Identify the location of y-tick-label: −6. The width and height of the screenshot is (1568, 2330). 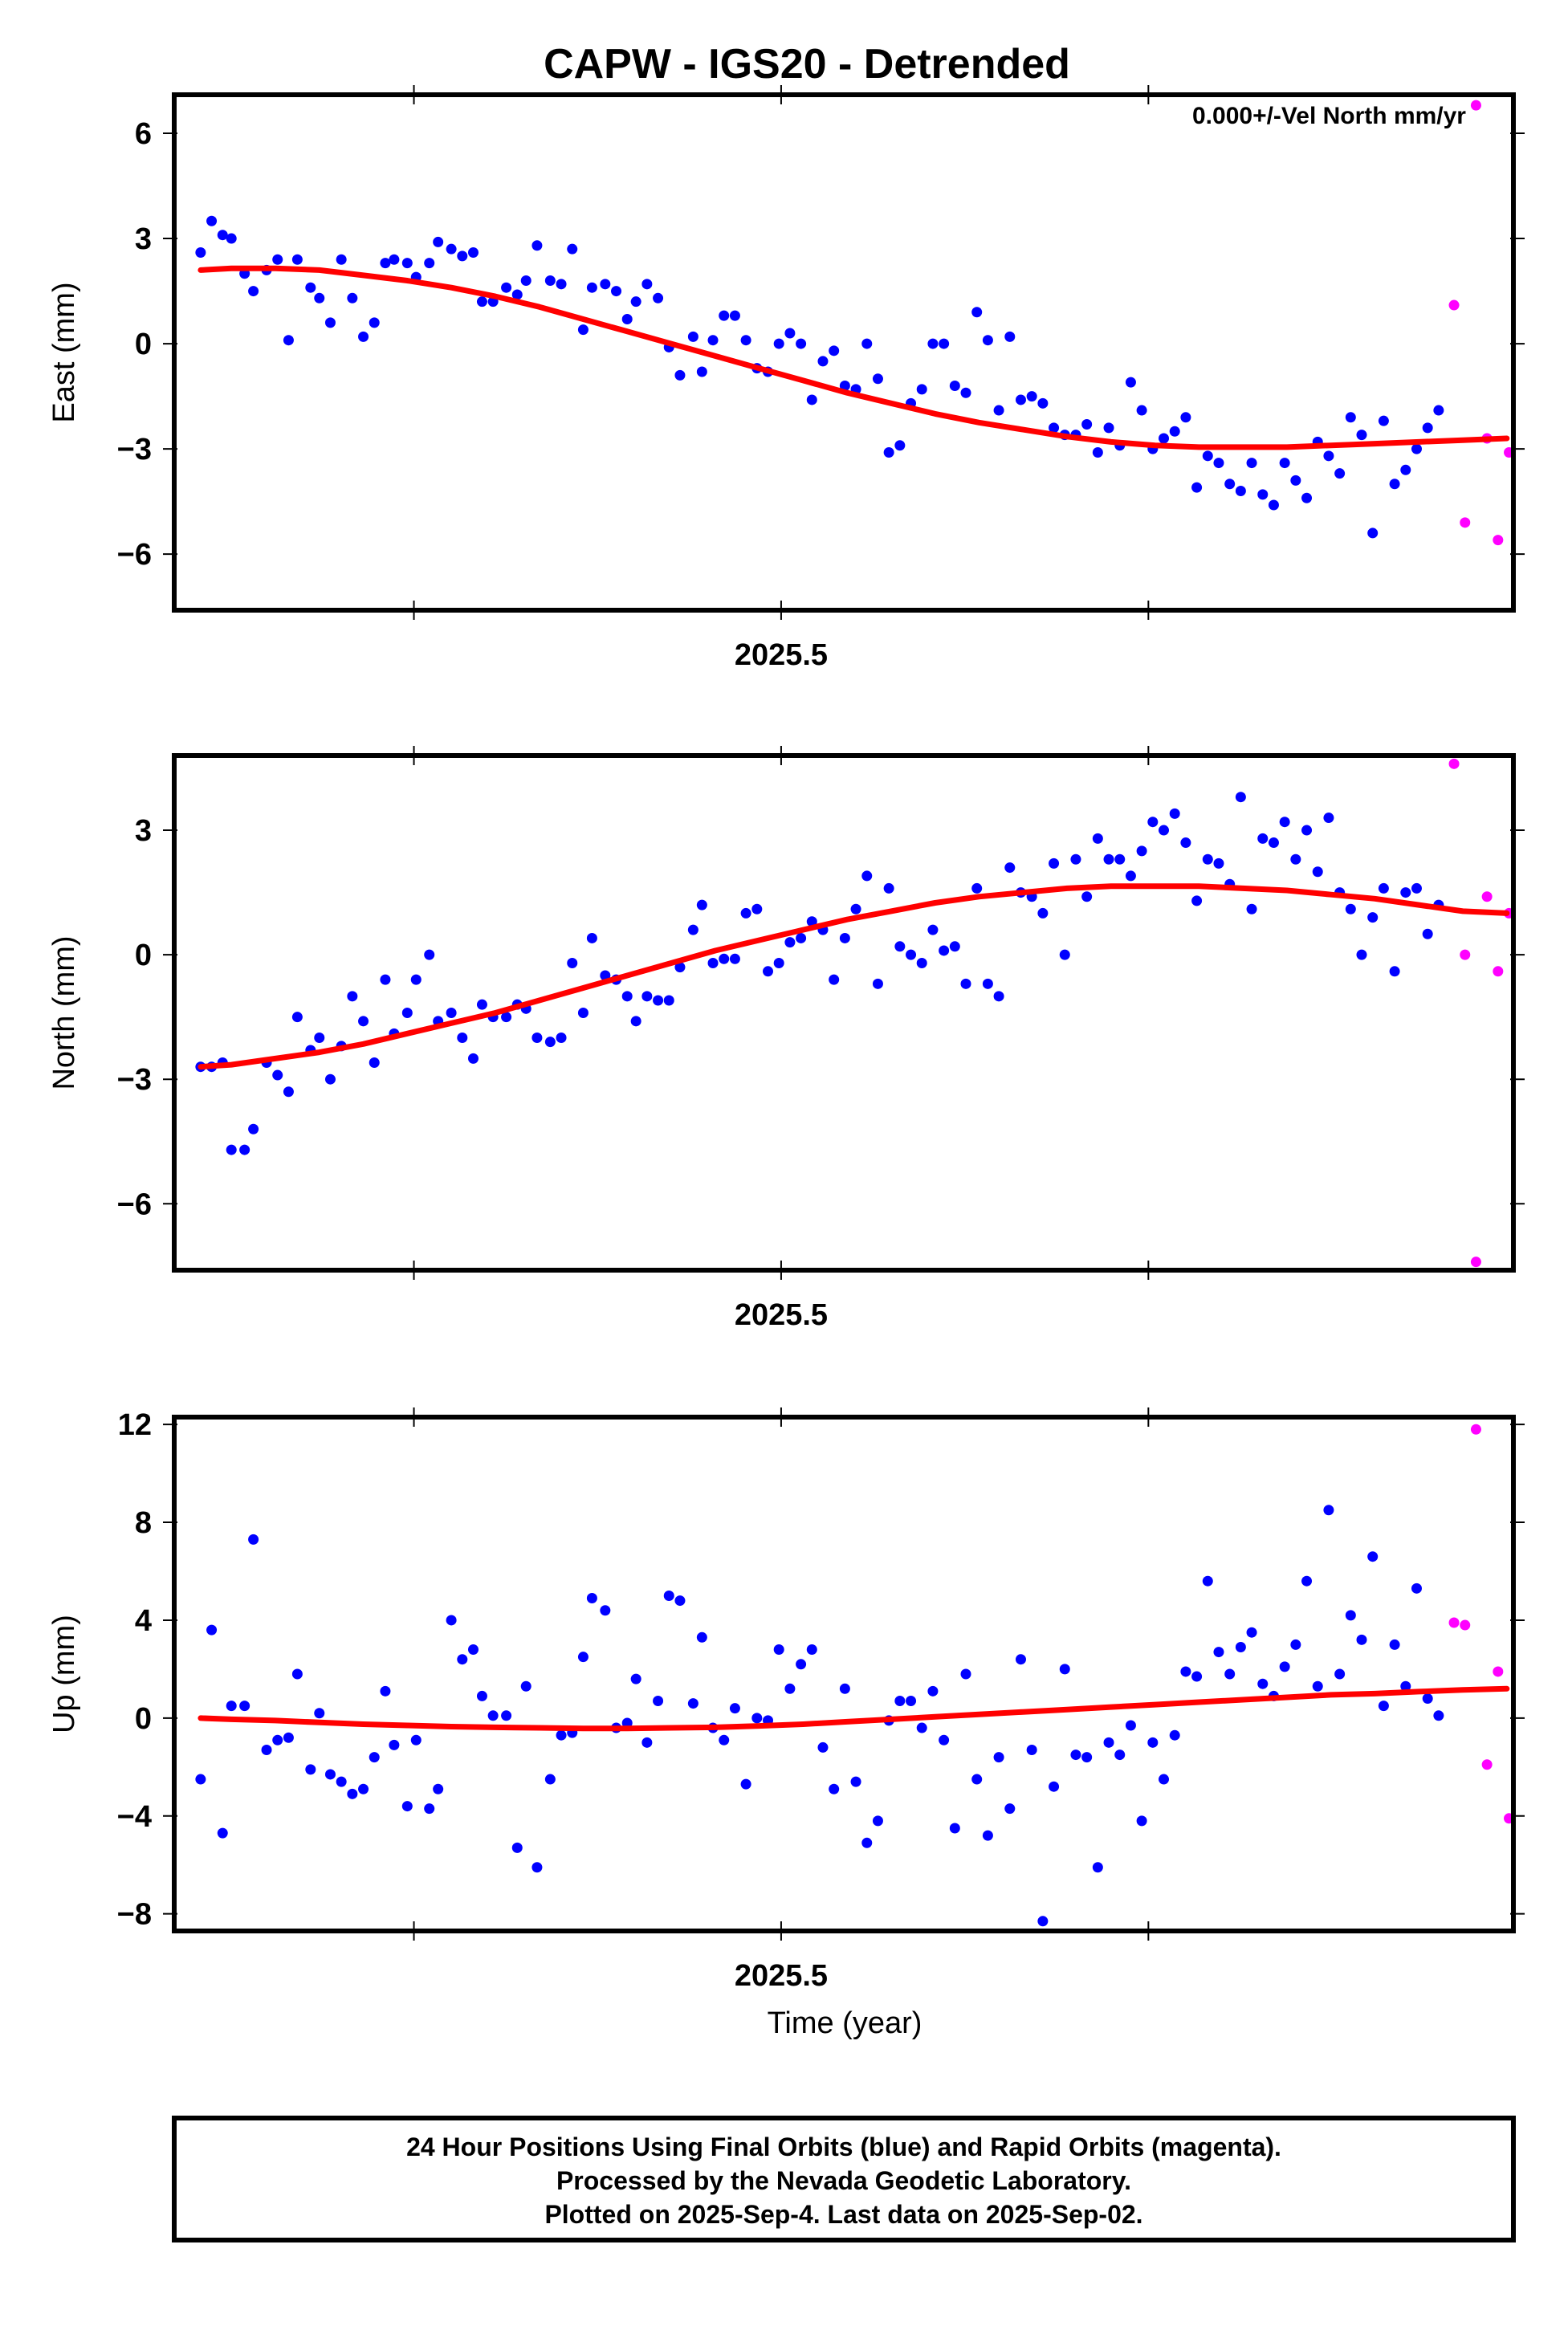
(134, 1204).